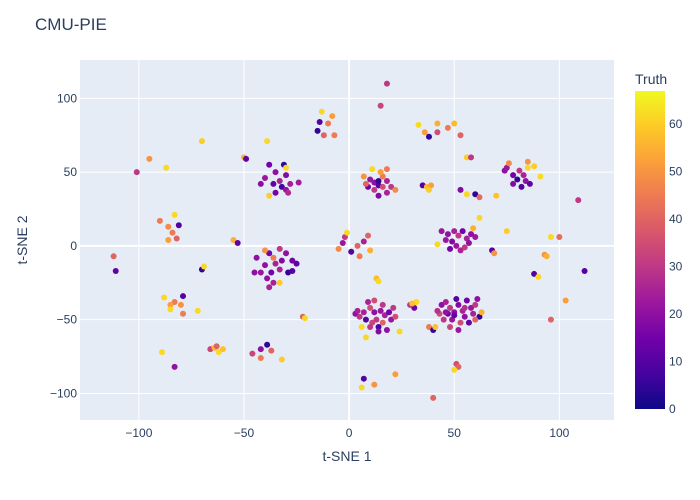  What do you see at coordinates (676, 219) in the screenshot?
I see `colorbar-tick-label: 40` at bounding box center [676, 219].